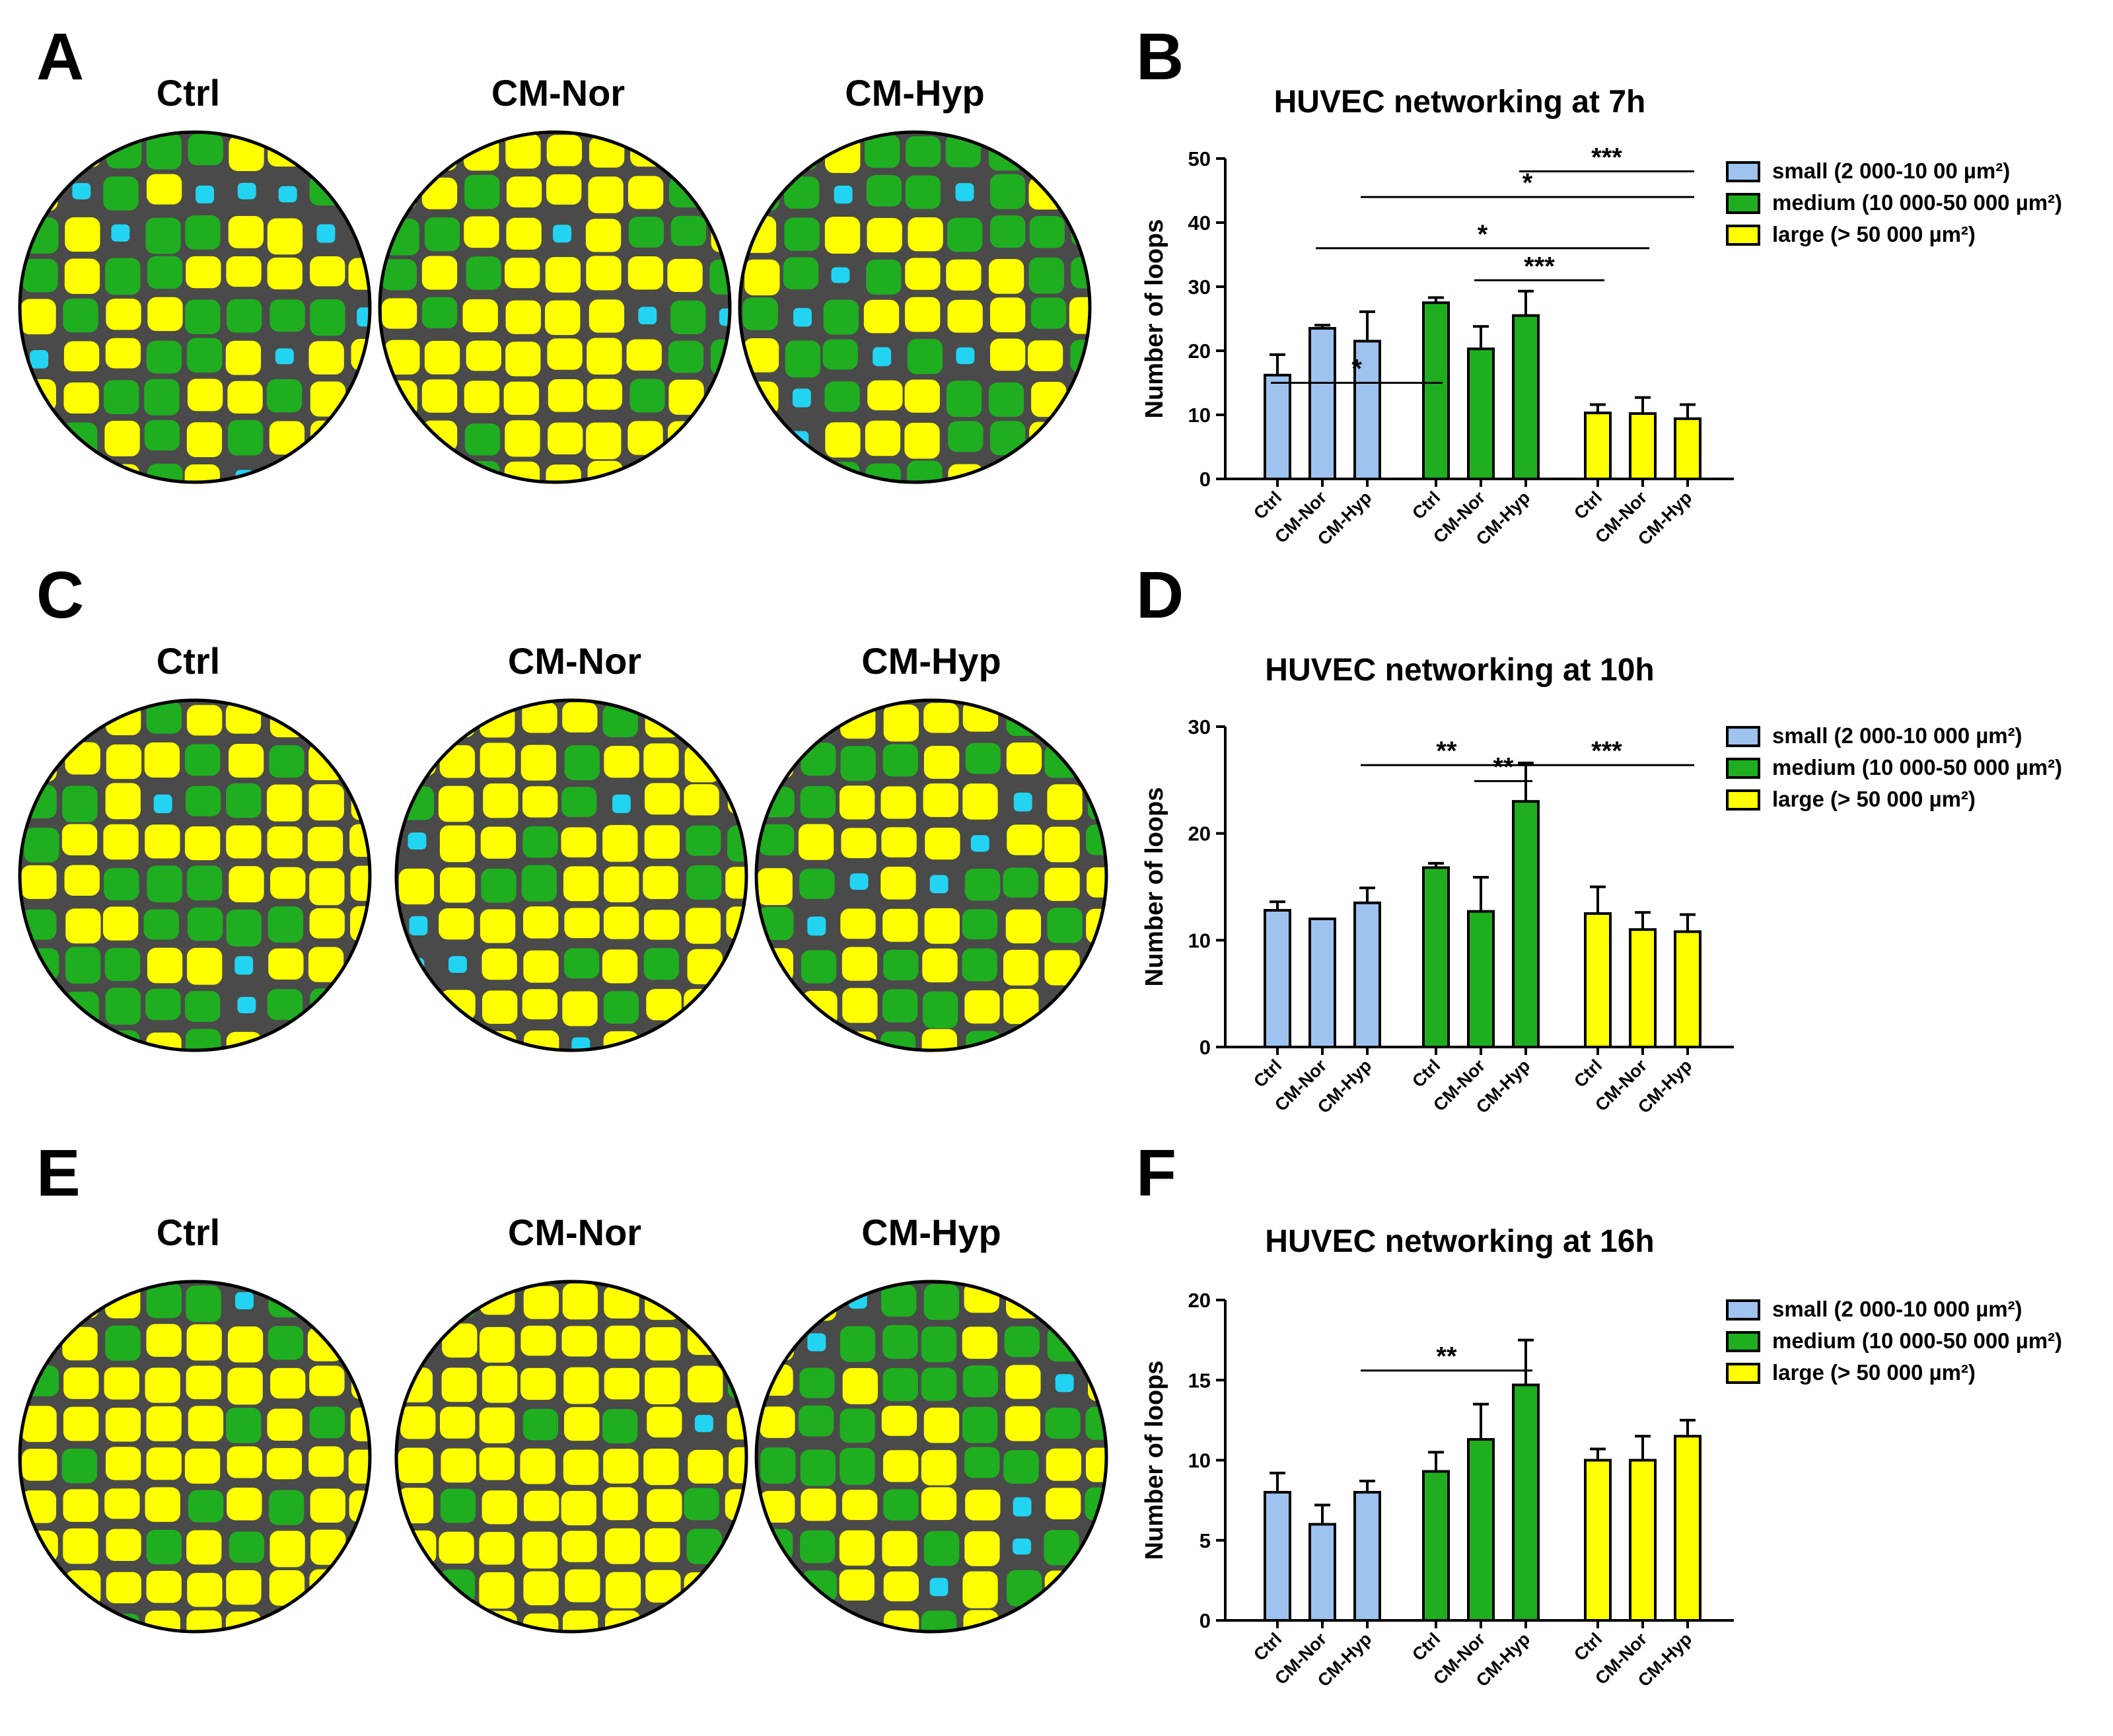 The image size is (2113, 1736). Describe the element at coordinates (1743, 800) in the screenshot. I see `legend-swatch` at that location.